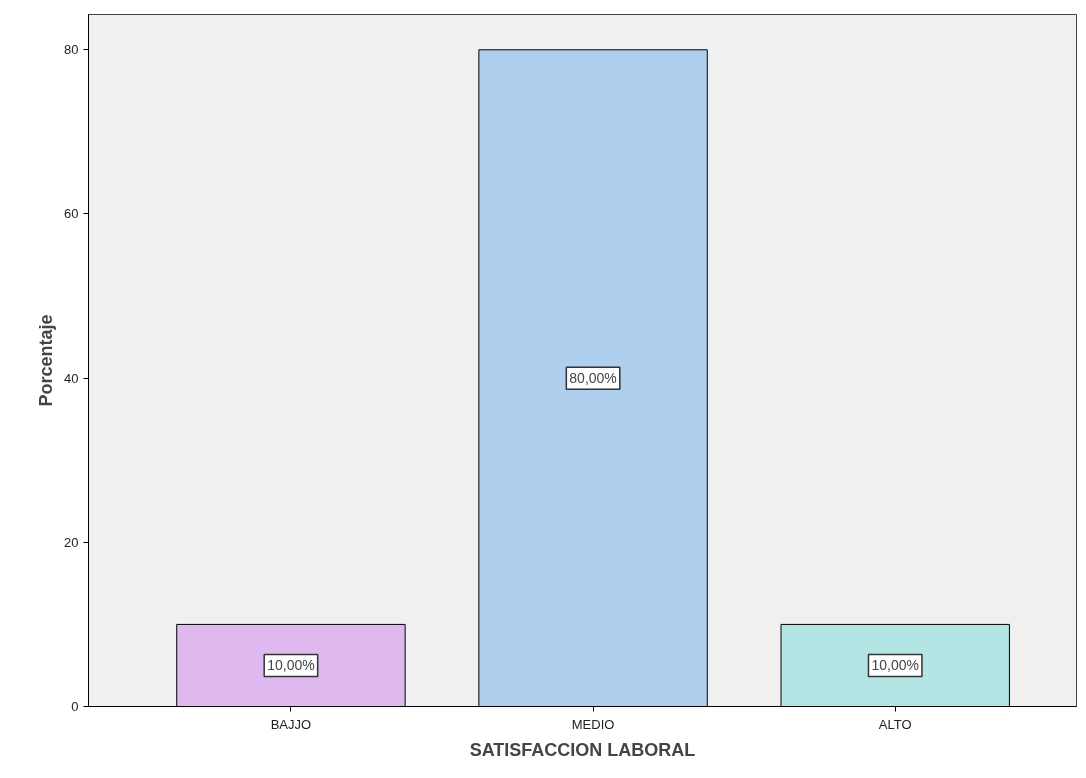 This screenshot has height=778, width=1086. I want to click on y-tick-label: 60, so click(71, 214).